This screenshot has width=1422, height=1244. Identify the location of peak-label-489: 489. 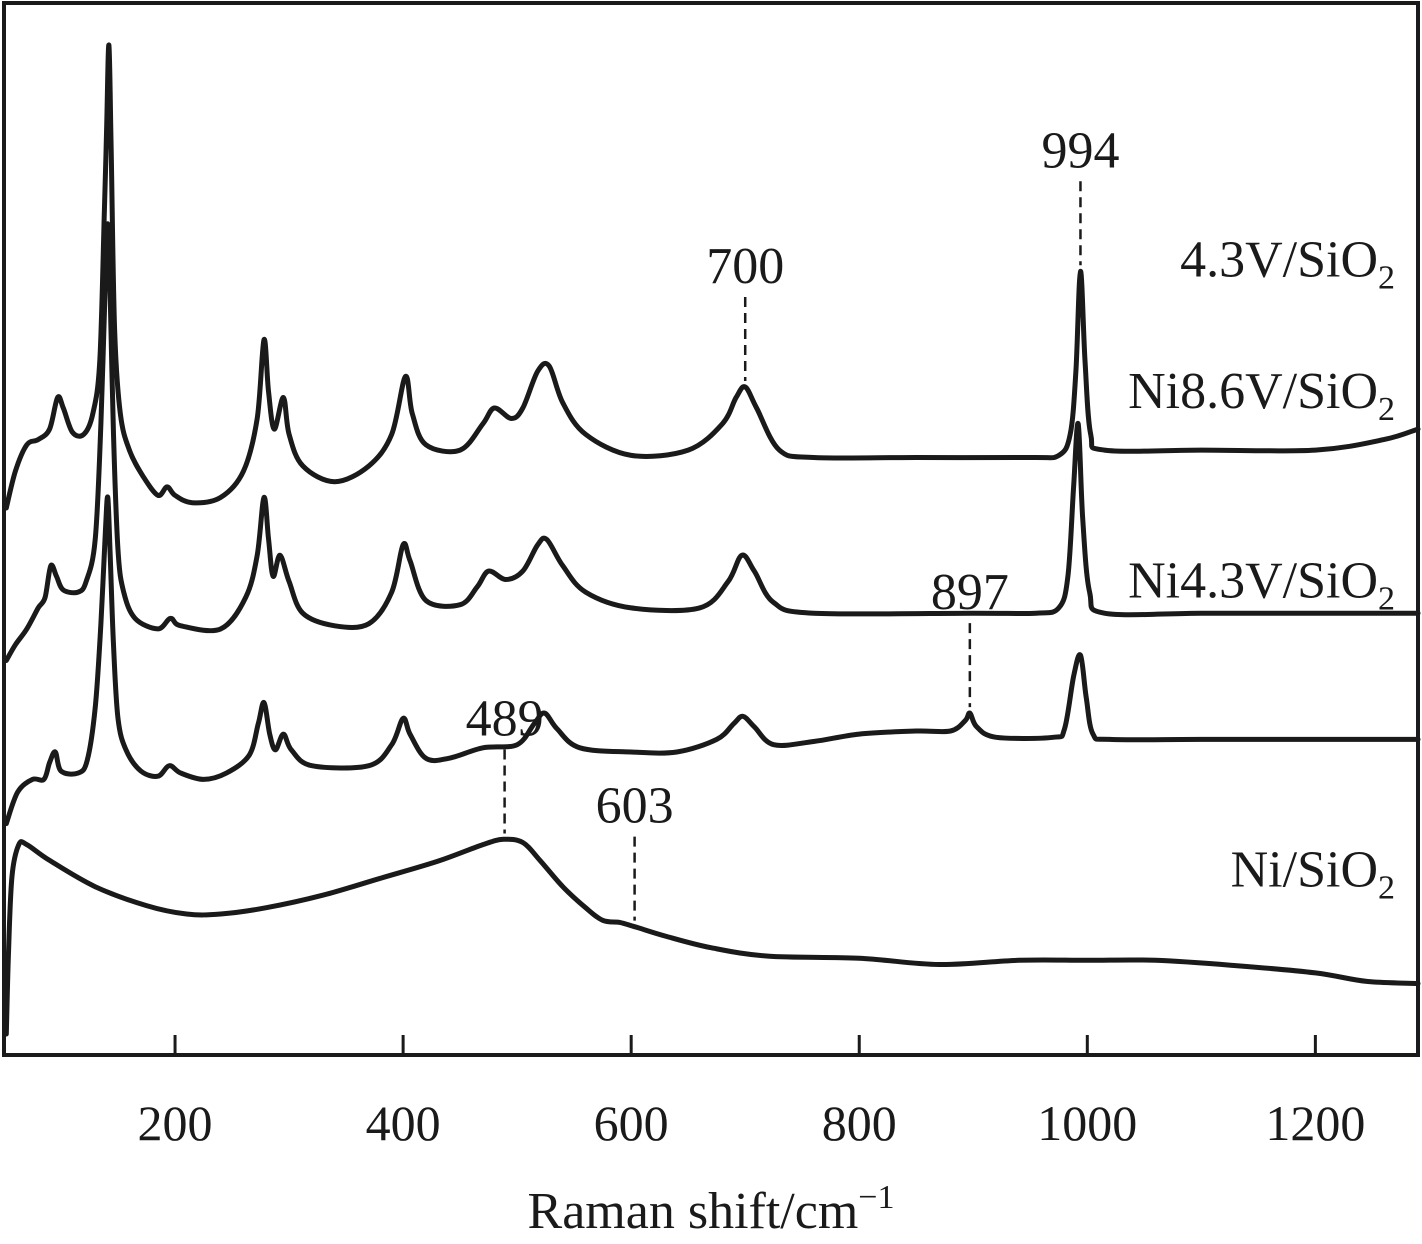
(505, 719).